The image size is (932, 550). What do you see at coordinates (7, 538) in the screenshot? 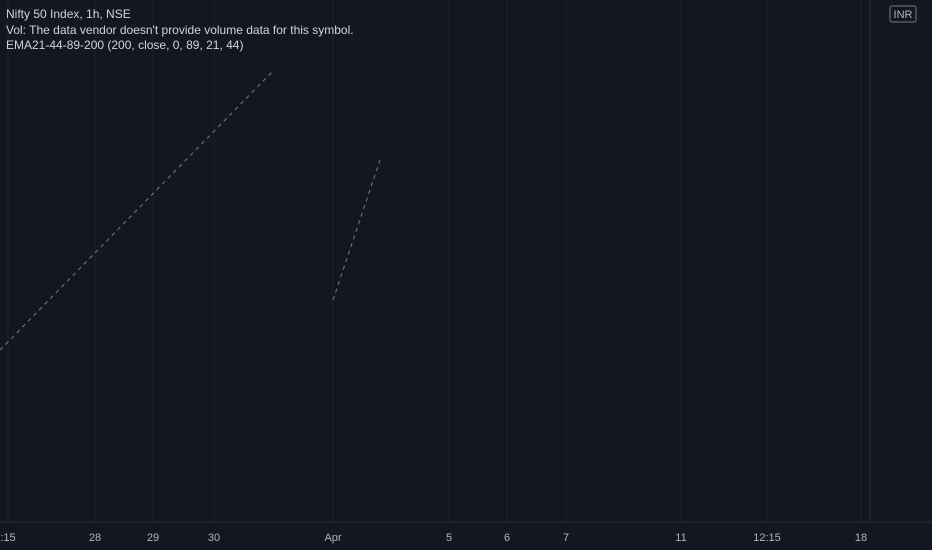
I see `time-tick-label: :15` at bounding box center [7, 538].